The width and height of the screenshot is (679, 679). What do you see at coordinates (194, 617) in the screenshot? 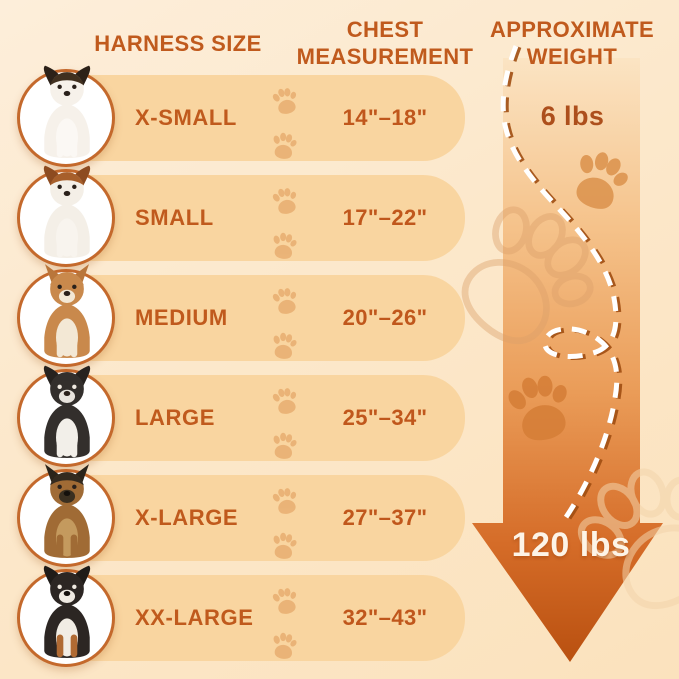
I see `size-label: XX-LARGE` at bounding box center [194, 617].